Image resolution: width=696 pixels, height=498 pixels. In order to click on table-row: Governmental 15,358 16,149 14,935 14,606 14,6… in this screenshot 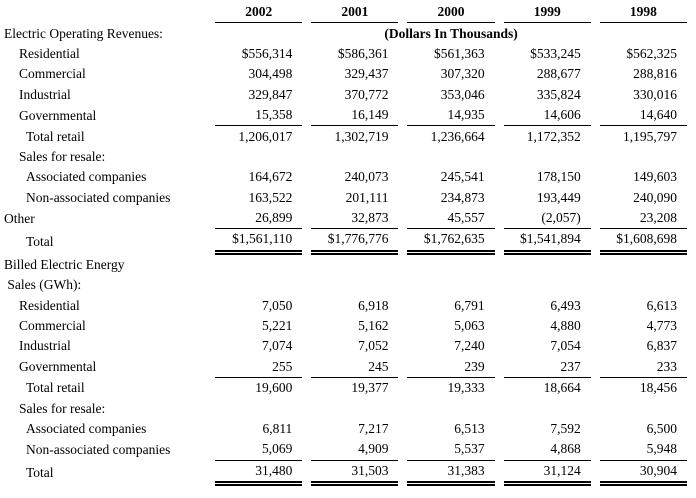, I will do `click(344, 116)`.